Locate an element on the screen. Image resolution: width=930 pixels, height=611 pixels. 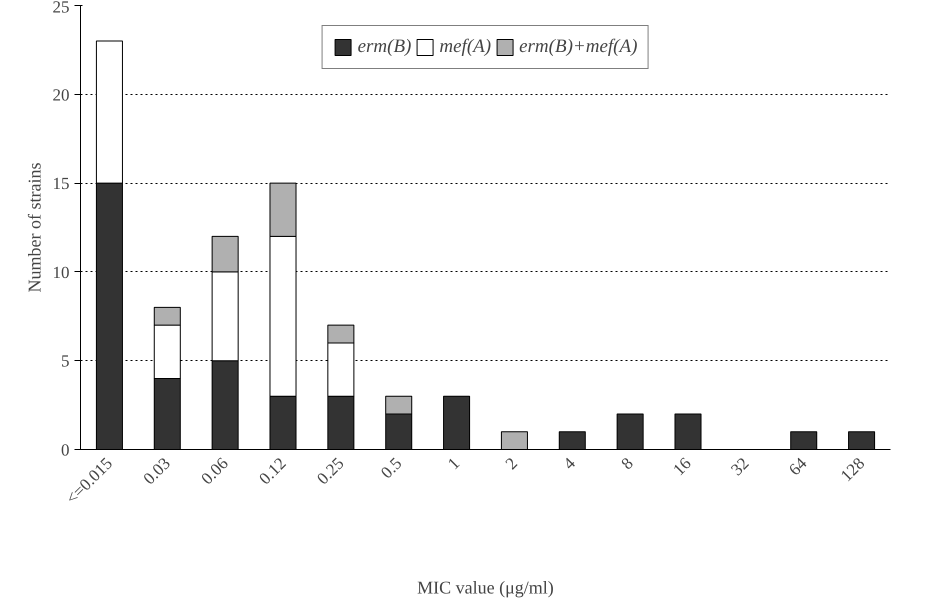
legend-label: erm(B) is located at coordinates (385, 47).